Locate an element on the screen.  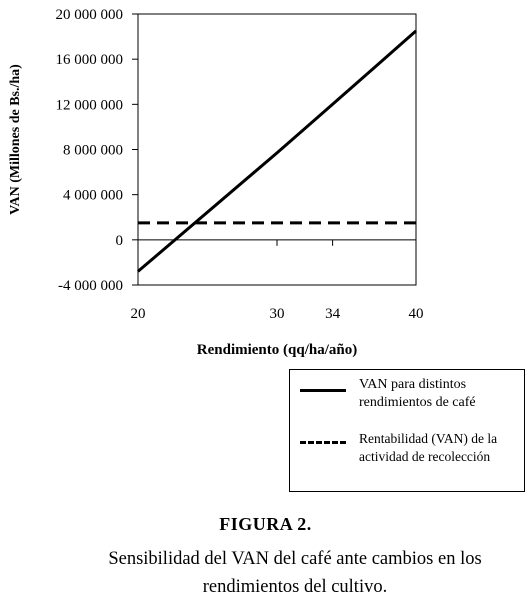
y-tick-label: -4 000 000 is located at coordinates (90, 286).